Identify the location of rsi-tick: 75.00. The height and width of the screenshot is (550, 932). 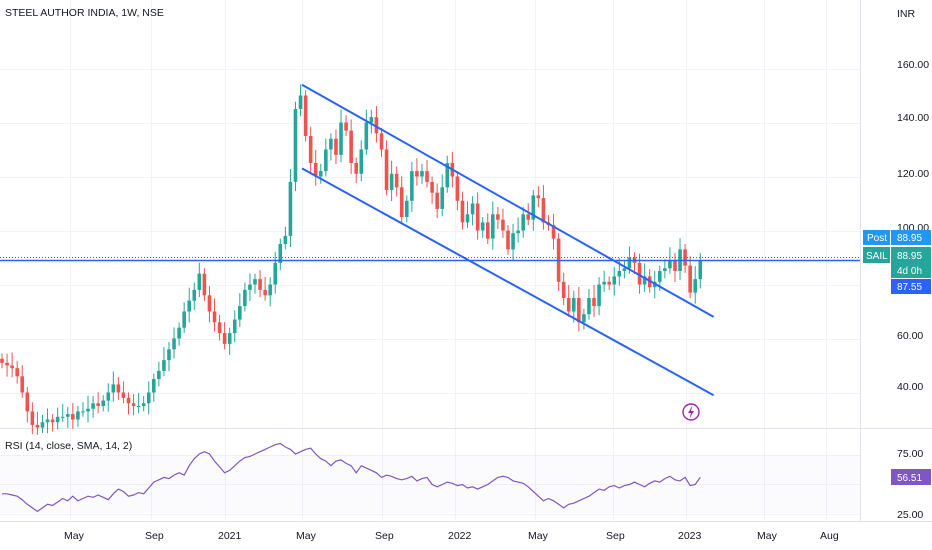
(910, 454).